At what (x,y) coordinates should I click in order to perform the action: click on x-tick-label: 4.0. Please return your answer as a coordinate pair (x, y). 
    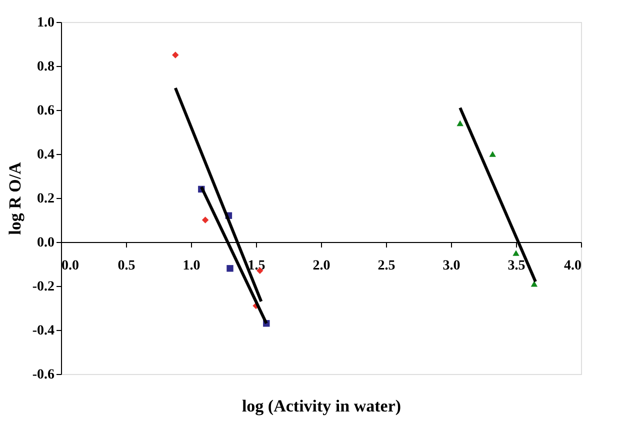
    Looking at the image, I should click on (573, 266).